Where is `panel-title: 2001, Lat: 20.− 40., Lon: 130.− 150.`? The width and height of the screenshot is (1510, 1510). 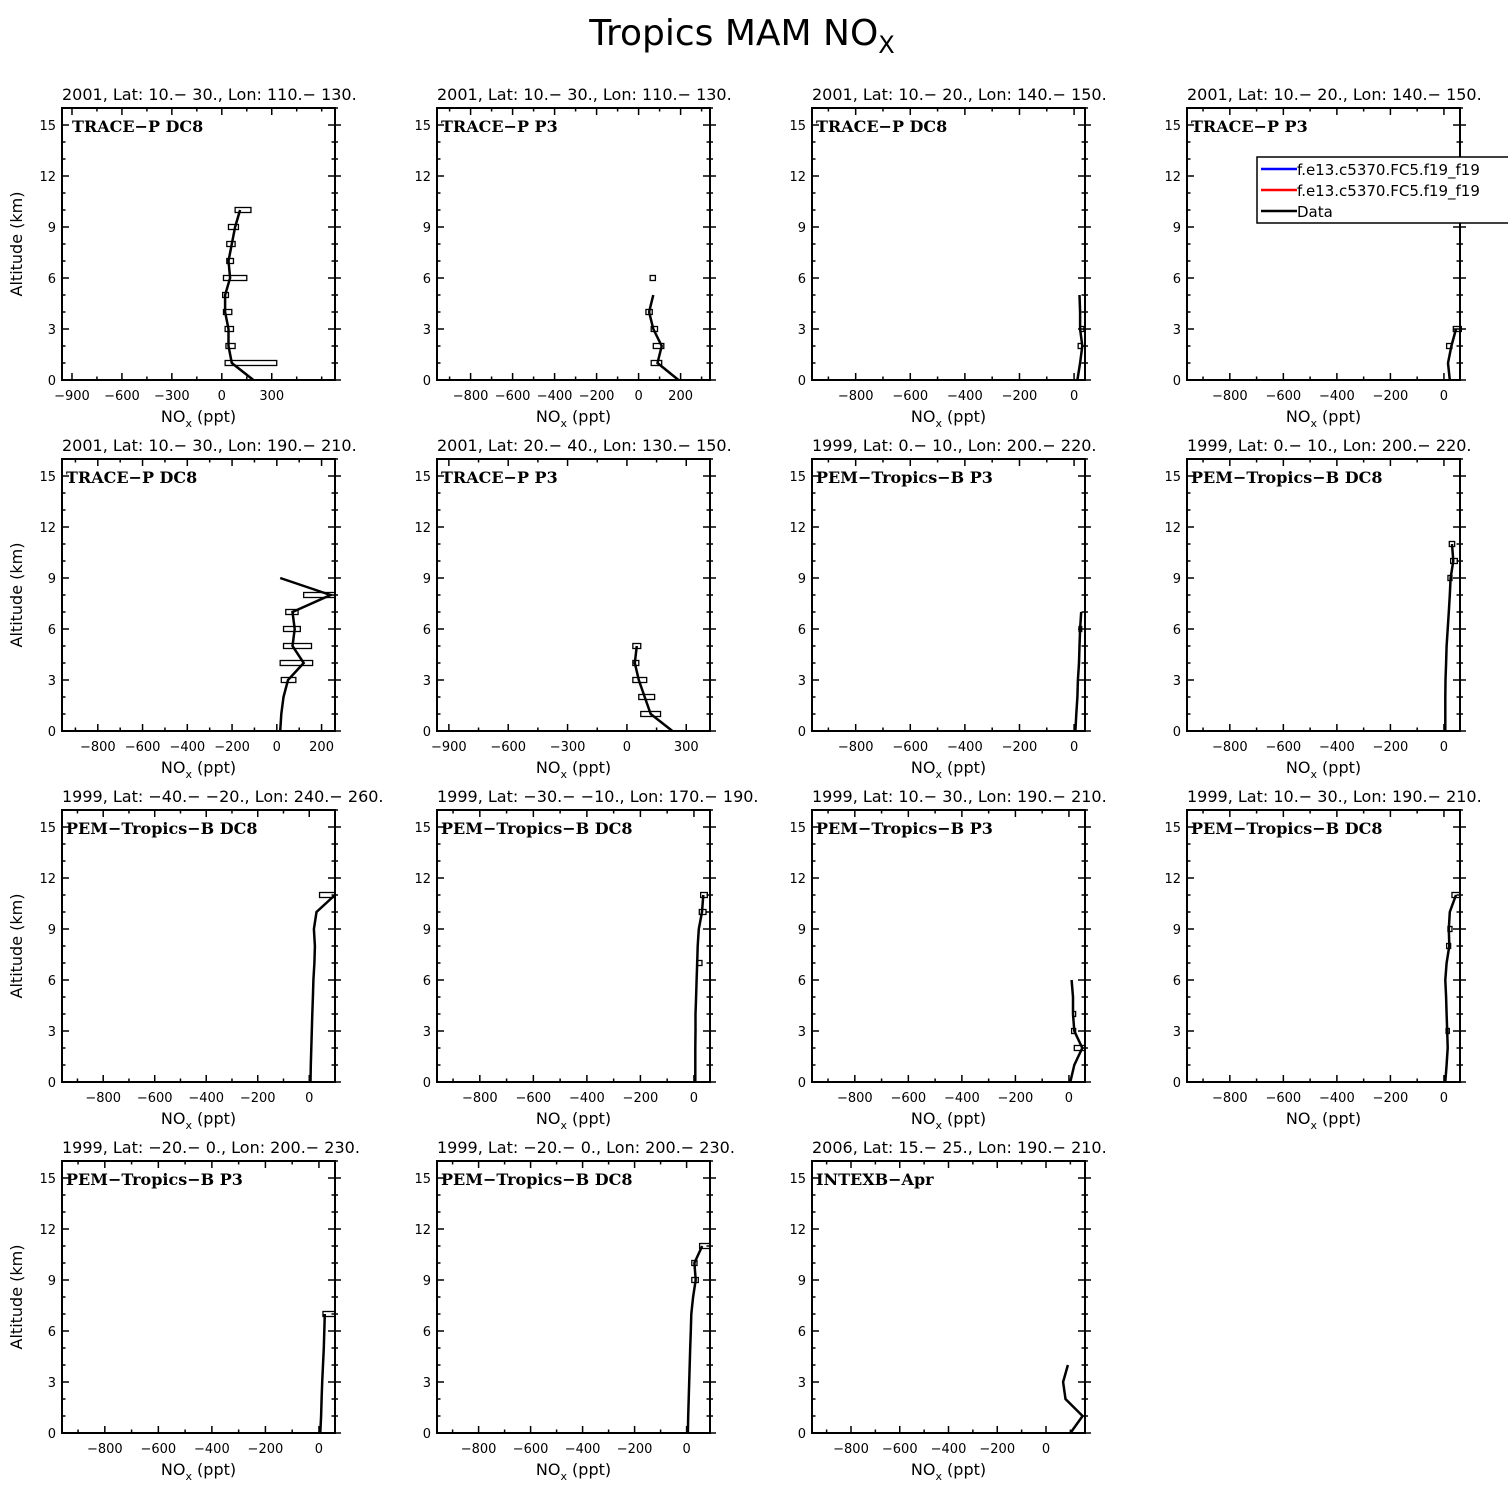 panel-title: 2001, Lat: 20.− 40., Lon: 130.− 150. is located at coordinates (584, 445).